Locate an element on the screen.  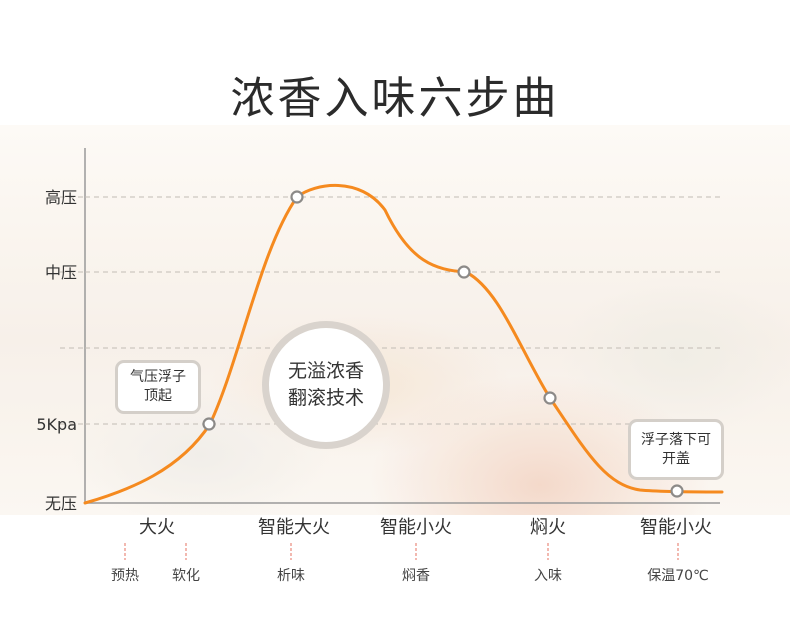
stage-label: 大火 is located at coordinates (157, 527).